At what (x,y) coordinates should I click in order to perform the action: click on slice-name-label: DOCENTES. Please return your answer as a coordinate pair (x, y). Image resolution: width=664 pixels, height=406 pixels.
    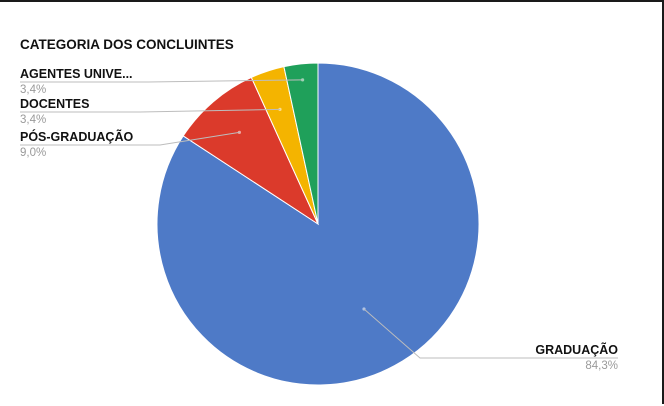
    Looking at the image, I should click on (54, 104).